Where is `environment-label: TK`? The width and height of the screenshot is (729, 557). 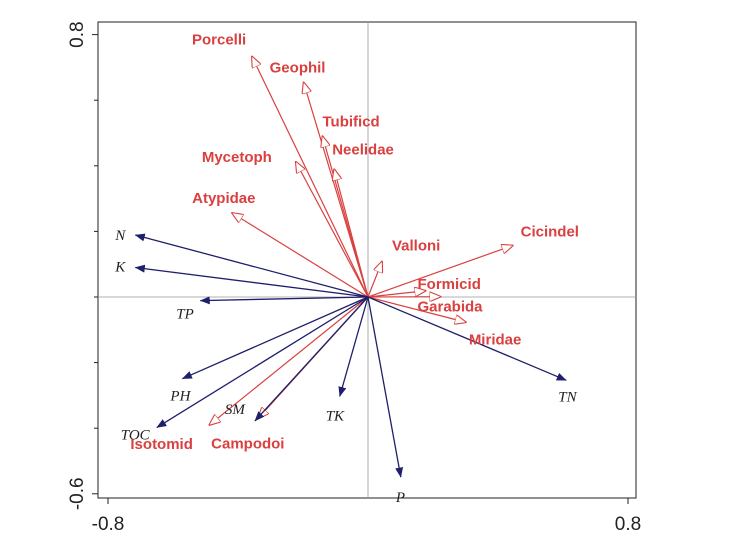
environment-label: TK is located at coordinates (335, 416).